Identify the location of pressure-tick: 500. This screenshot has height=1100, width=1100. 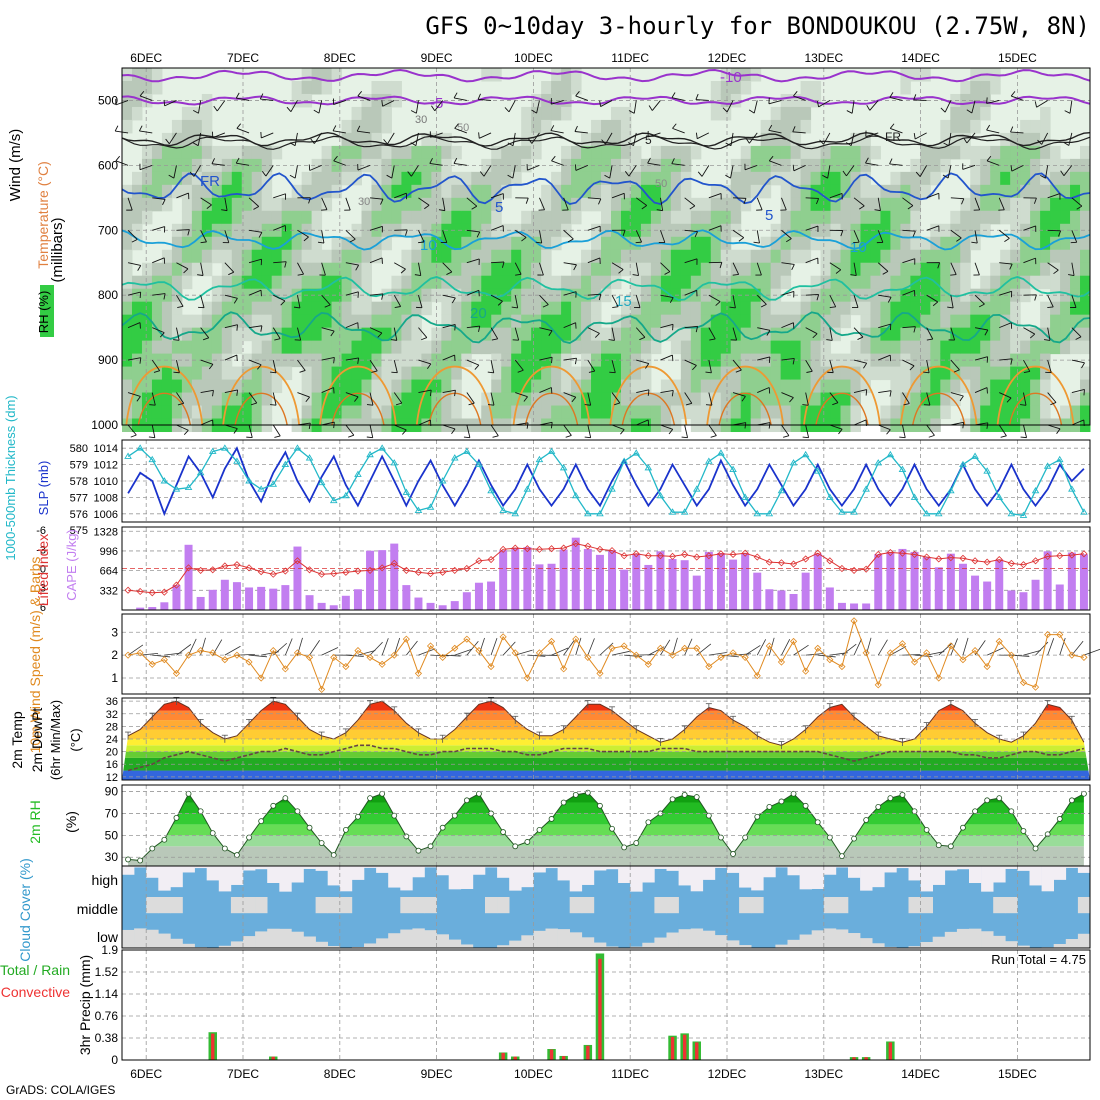
(108, 100).